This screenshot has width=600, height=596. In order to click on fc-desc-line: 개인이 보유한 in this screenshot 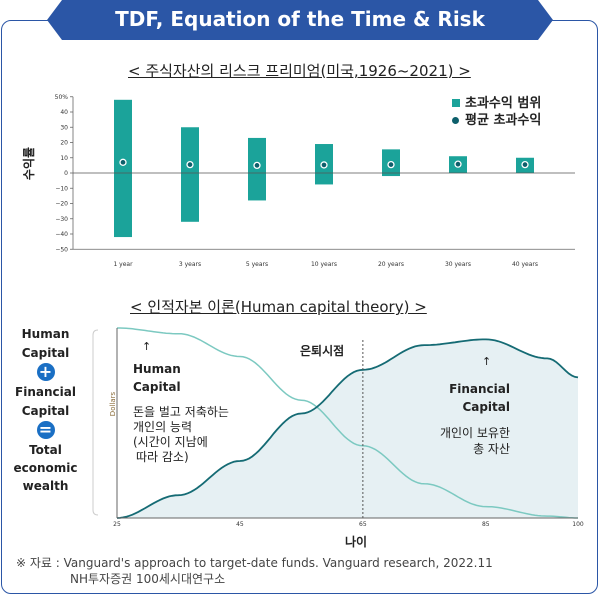, I will do `click(474, 433)`.